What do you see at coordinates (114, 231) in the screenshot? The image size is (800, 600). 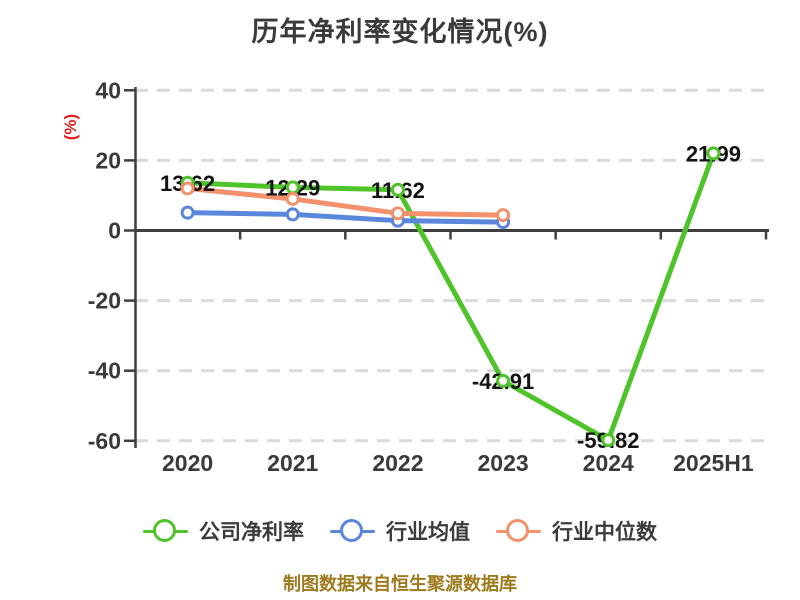 I see `y-tick-label-0: 0` at bounding box center [114, 231].